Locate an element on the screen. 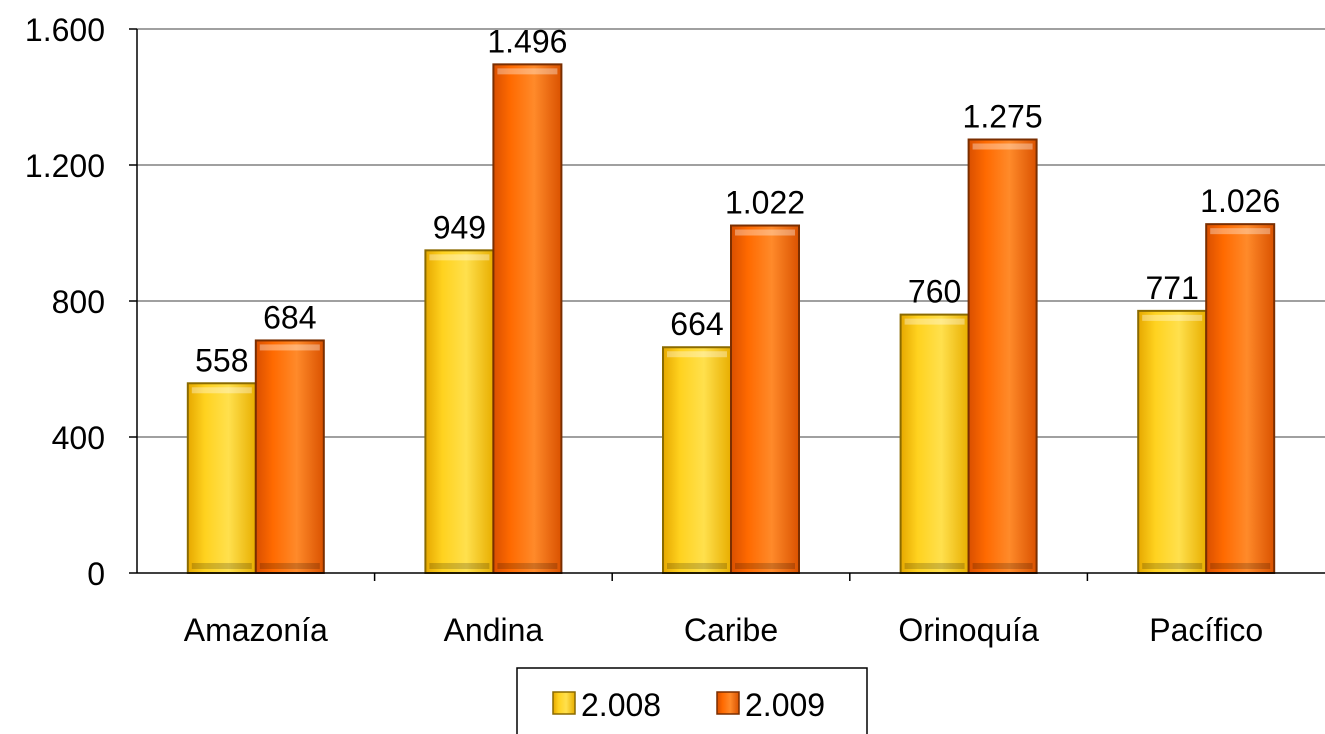  y-axis: 0 400 800 1.200 1.600 is located at coordinates (81, 302).